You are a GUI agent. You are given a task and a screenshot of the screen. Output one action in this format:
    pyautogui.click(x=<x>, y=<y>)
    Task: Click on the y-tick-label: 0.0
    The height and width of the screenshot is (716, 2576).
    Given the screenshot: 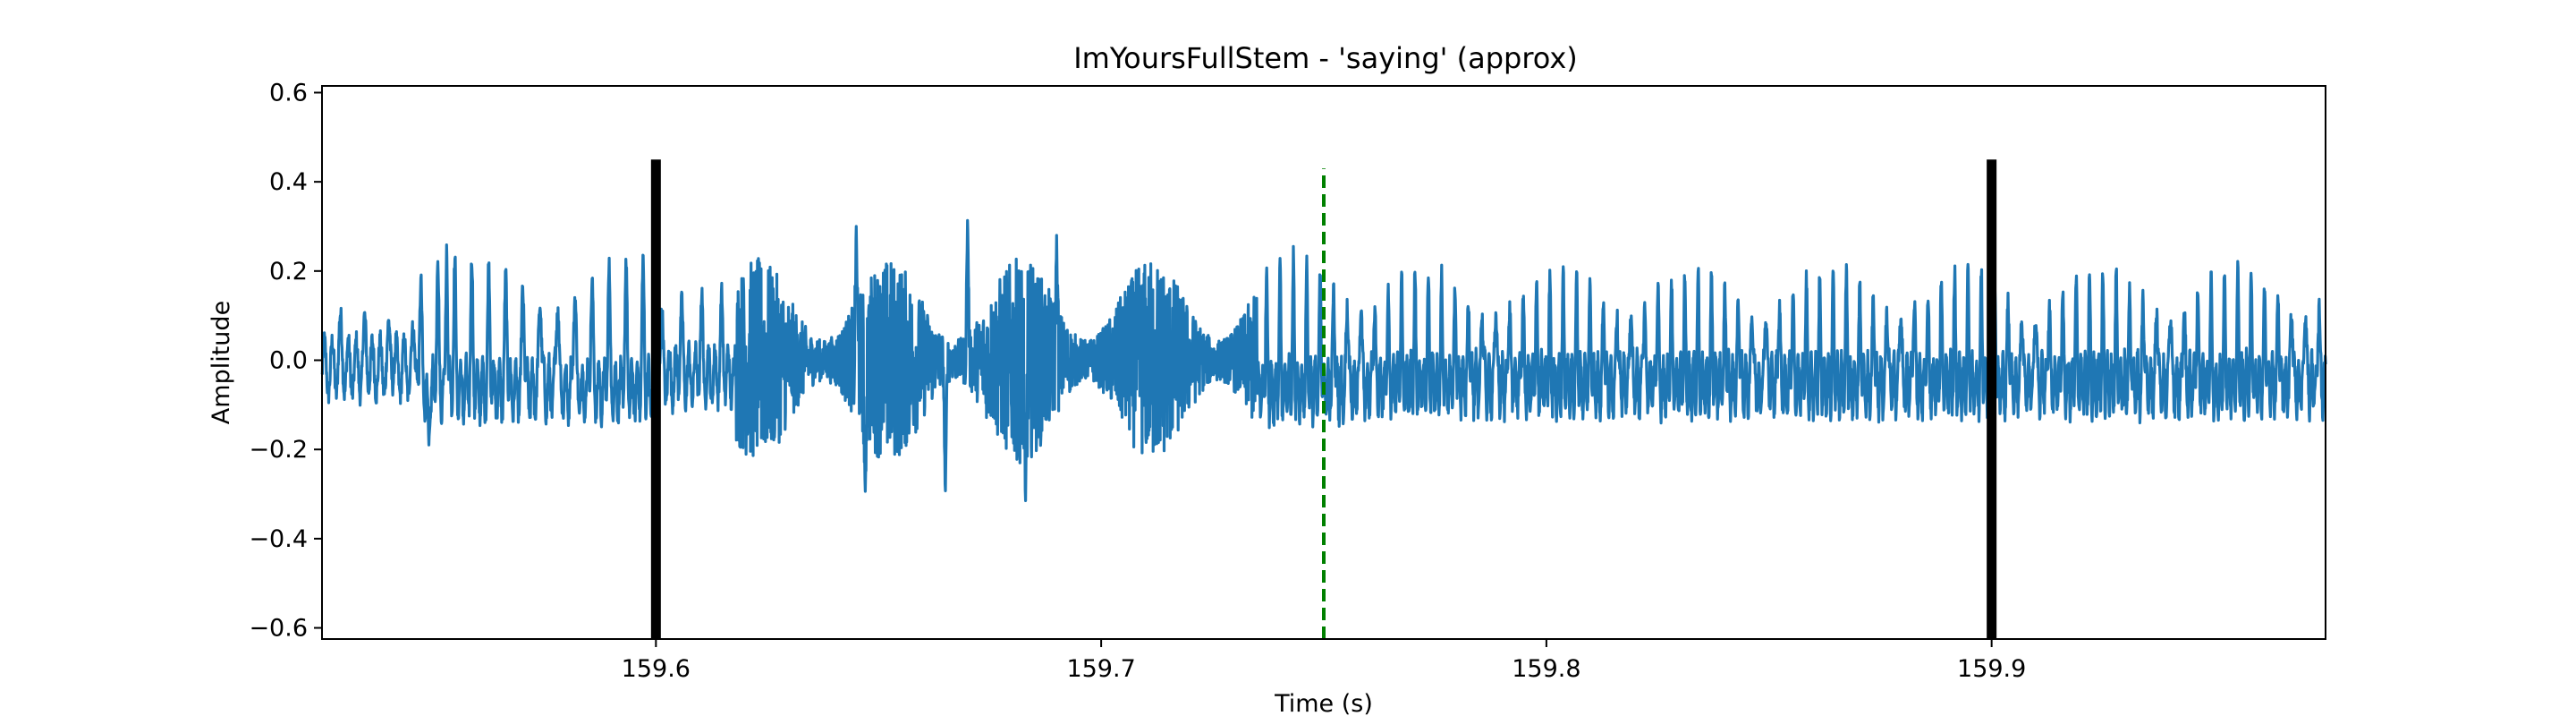 What is the action you would take?
    pyautogui.click(x=288, y=361)
    